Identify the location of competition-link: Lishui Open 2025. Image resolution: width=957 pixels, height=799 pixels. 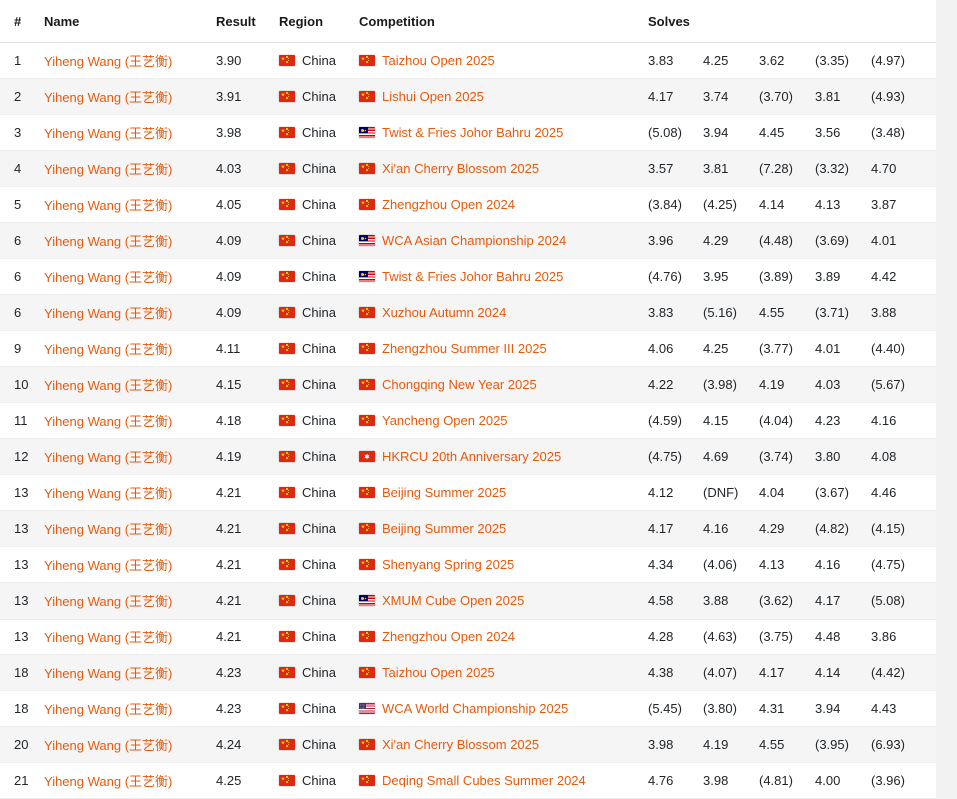
(433, 96).